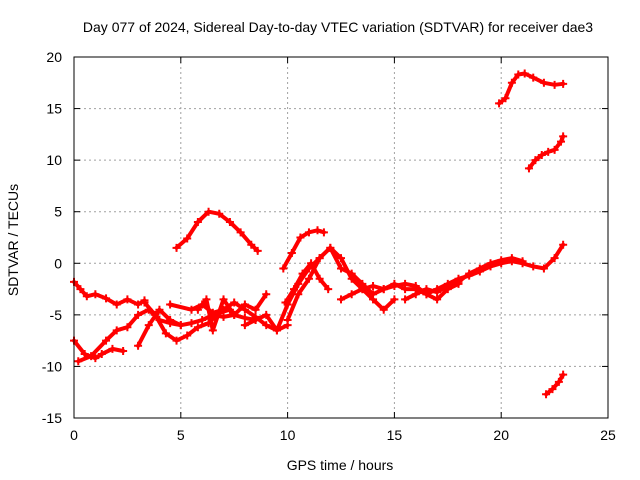 The width and height of the screenshot is (640, 480). I want to click on x-axis-label: GPS time / hours, so click(340, 465).